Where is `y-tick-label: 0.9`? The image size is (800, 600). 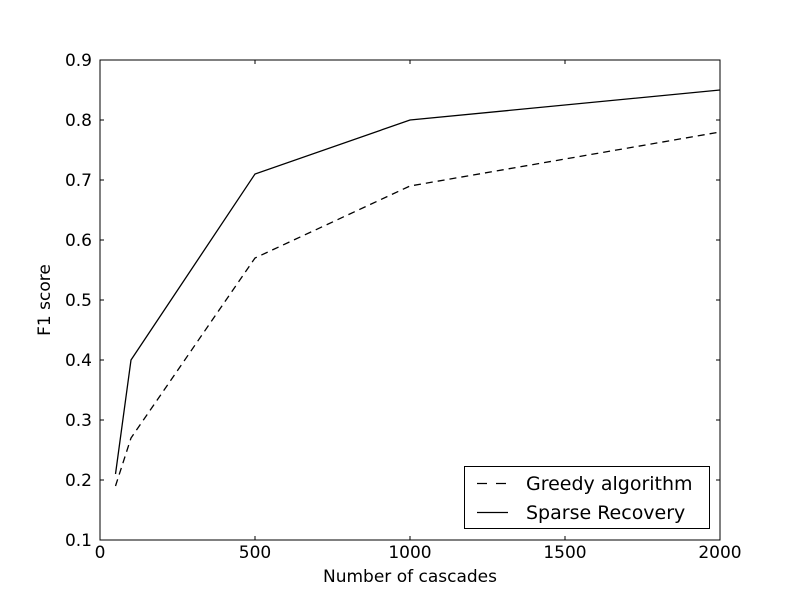
y-tick-label: 0.9 is located at coordinates (78, 61).